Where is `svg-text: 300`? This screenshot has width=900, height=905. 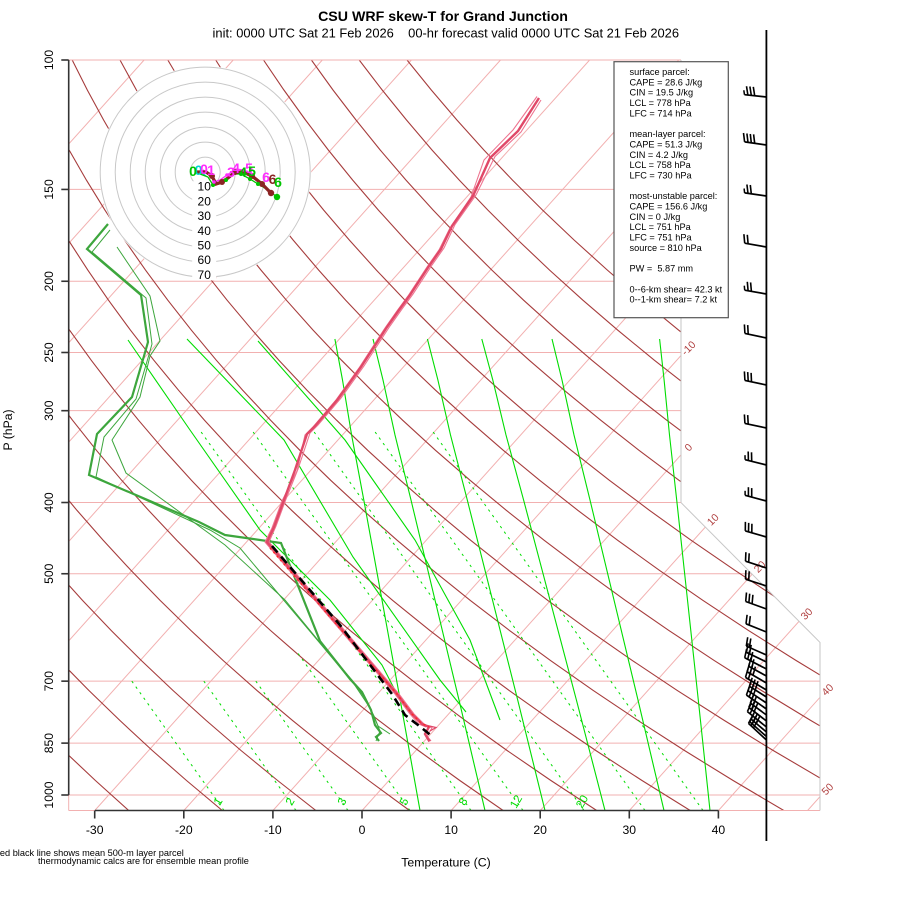
svg-text: 300 is located at coordinates (49, 410).